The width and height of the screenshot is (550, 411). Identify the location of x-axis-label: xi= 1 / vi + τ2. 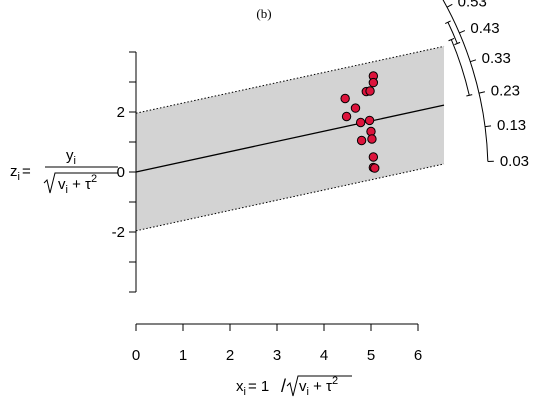
(294, 386).